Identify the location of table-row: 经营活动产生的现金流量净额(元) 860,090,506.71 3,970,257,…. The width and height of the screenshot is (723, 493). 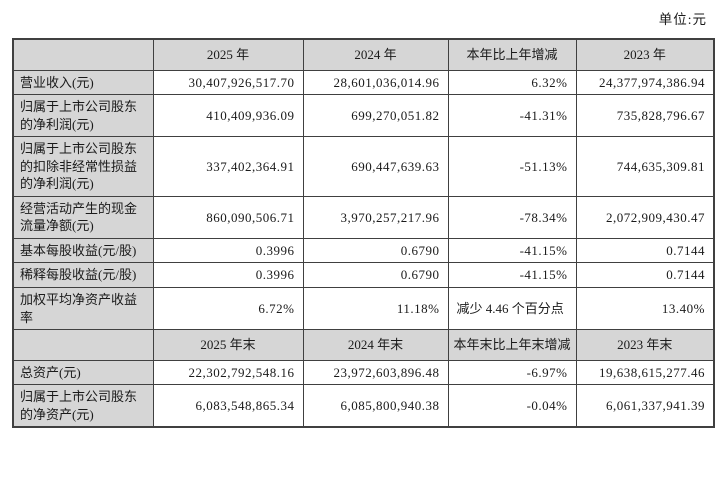
(363, 217).